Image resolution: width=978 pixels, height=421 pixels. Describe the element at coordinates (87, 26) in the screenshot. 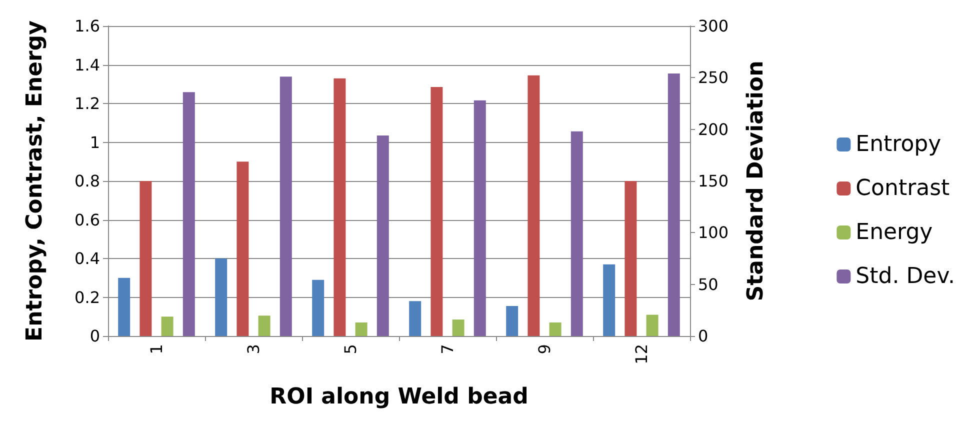

I see `y-tick-label: 1.6` at that location.